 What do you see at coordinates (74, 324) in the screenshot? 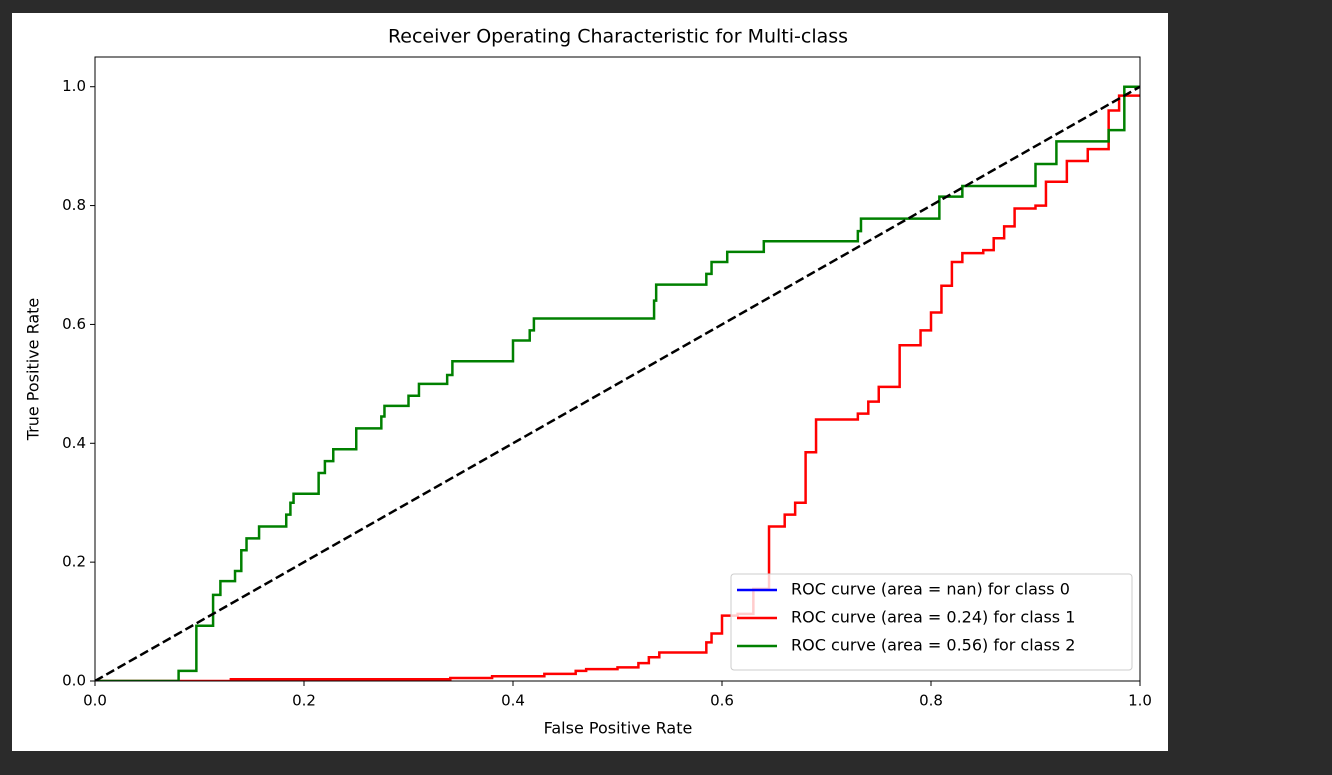
I see `y-tick-label: 0.6` at bounding box center [74, 324].